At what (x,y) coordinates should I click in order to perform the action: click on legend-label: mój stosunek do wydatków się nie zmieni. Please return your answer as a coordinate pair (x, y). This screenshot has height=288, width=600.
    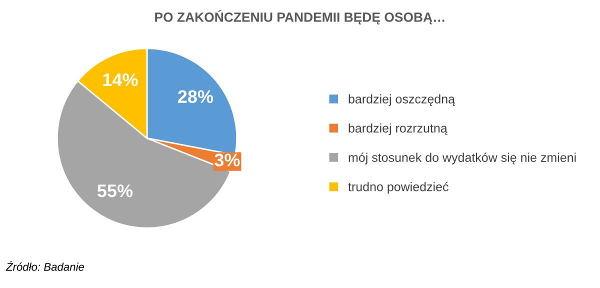
    Looking at the image, I should click on (462, 158).